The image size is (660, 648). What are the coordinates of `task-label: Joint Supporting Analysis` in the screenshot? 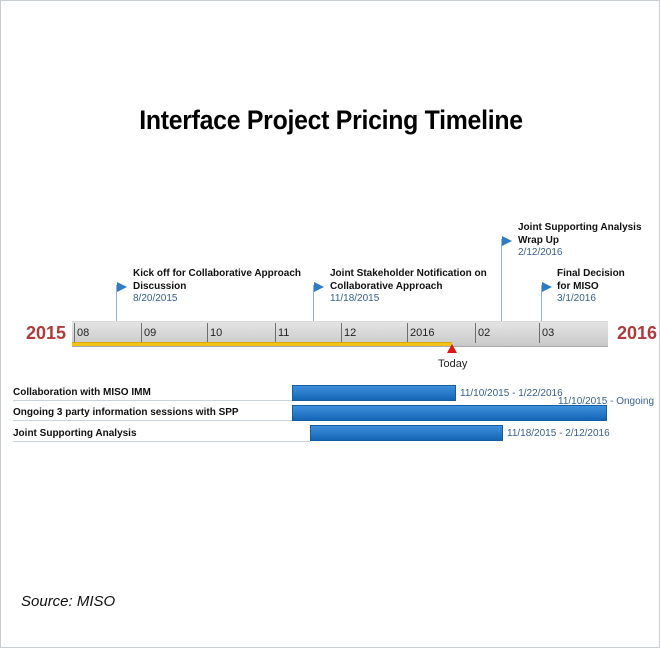 It's located at (75, 433).